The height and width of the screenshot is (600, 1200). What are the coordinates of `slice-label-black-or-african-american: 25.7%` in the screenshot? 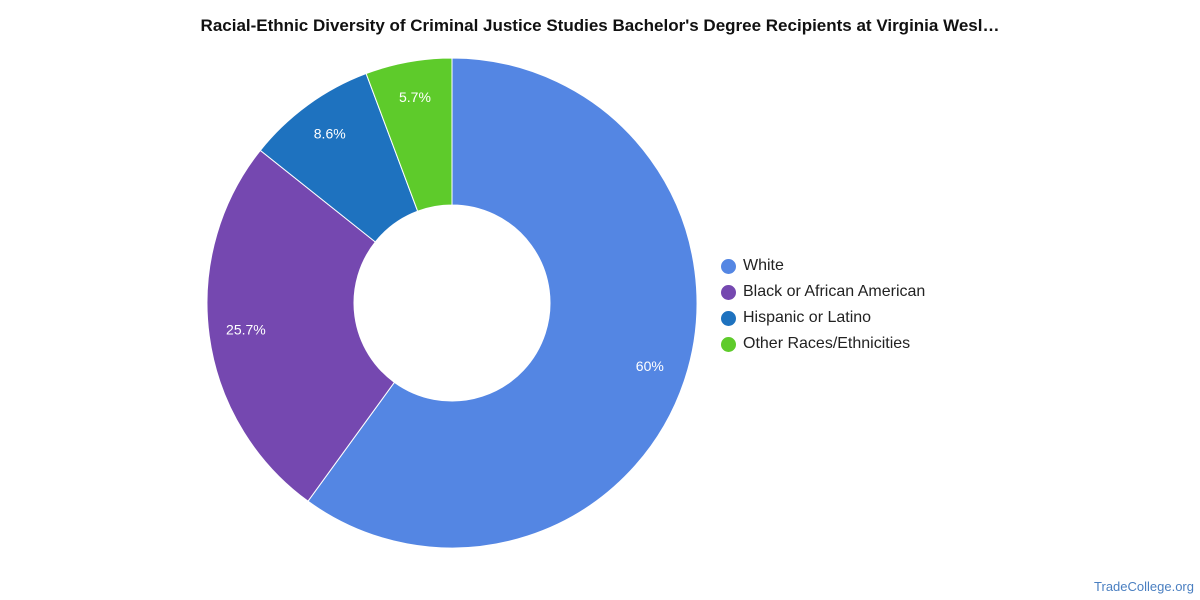 It's located at (246, 330).